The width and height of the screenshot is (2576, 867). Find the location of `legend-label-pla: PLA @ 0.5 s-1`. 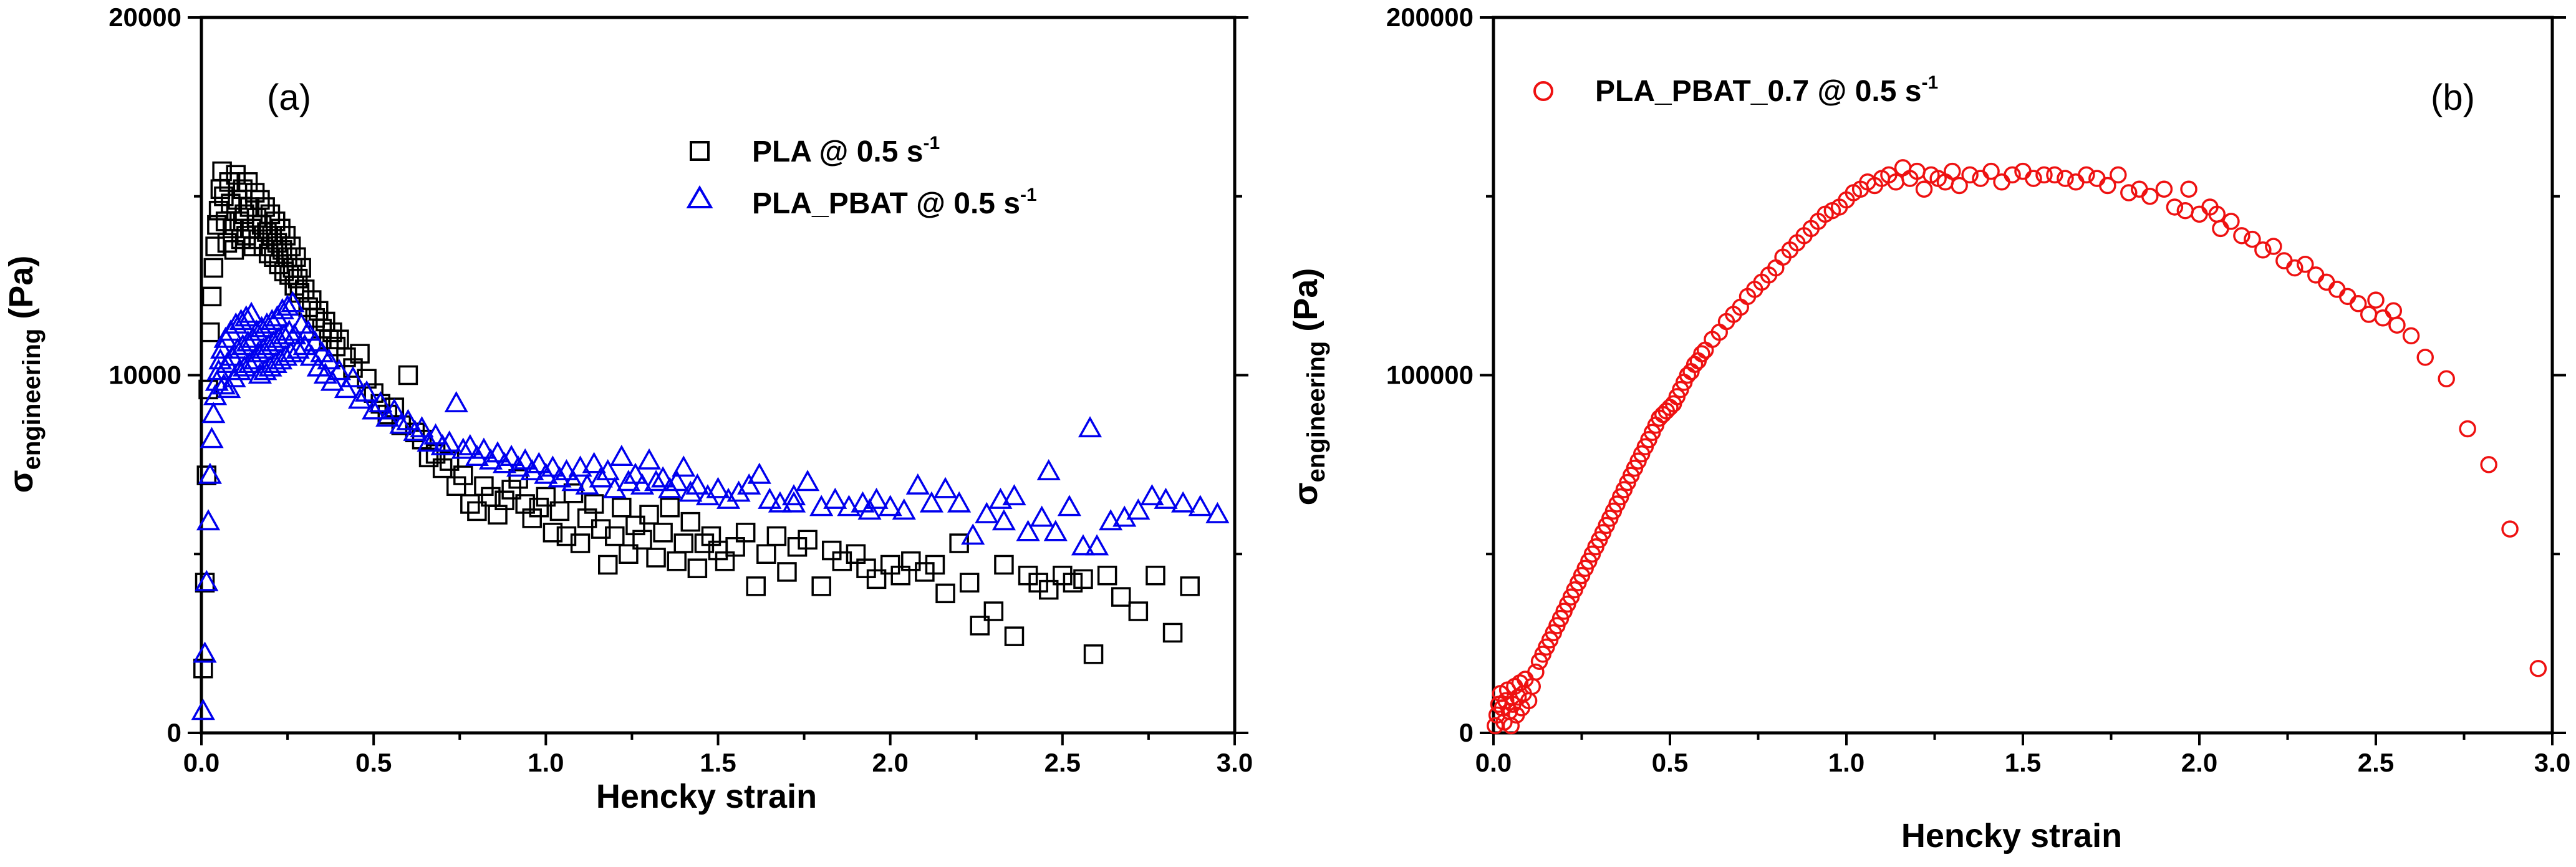

legend-label-pla: PLA @ 0.5 s-1 is located at coordinates (846, 150).